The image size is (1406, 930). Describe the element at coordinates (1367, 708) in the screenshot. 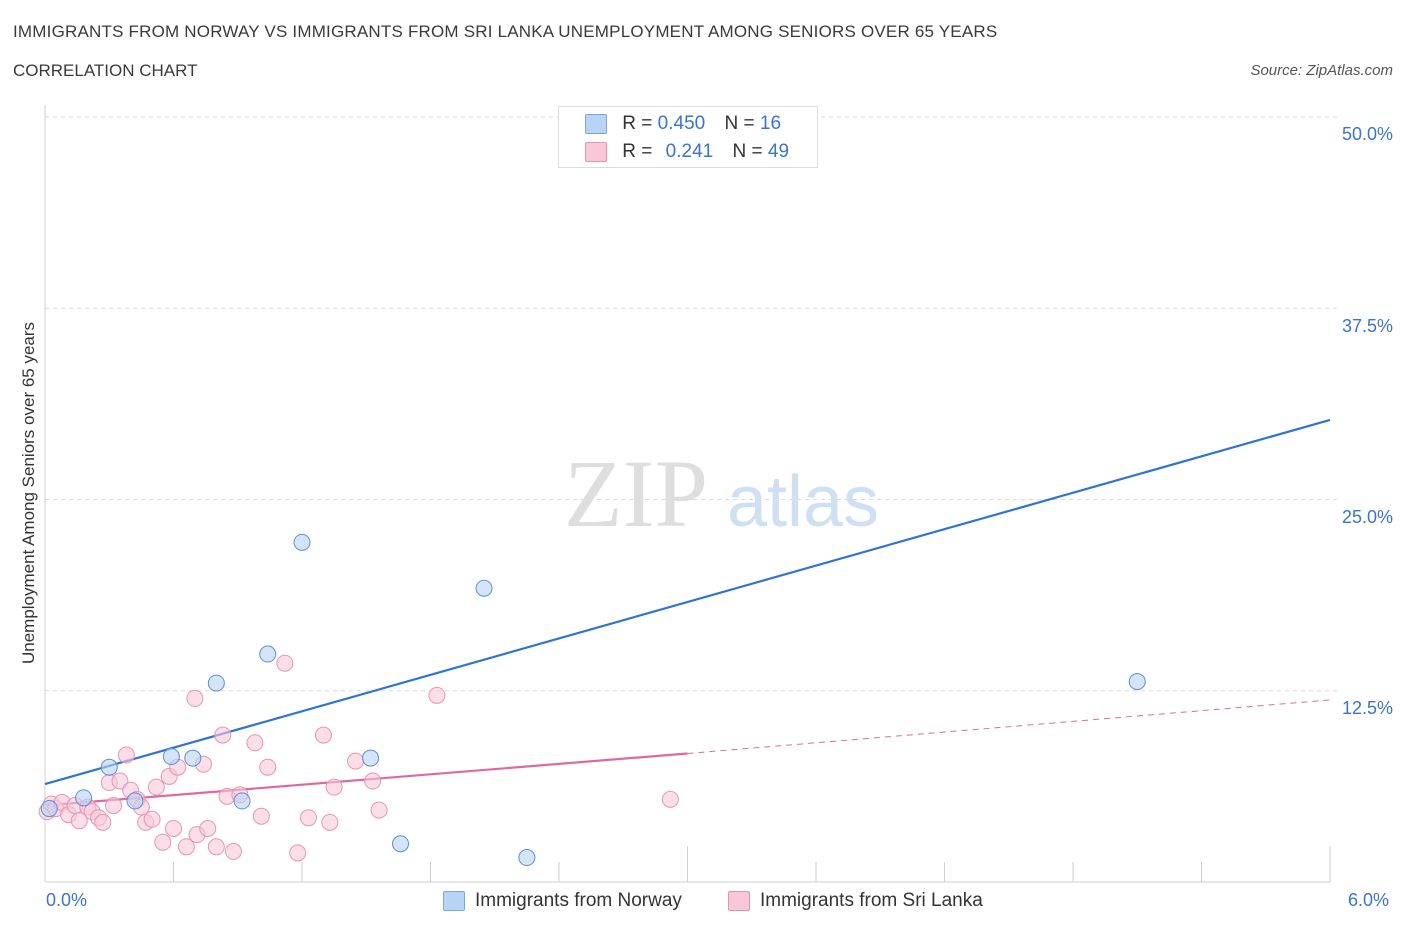

I see `y-tick-12-5: 12.5%` at that location.